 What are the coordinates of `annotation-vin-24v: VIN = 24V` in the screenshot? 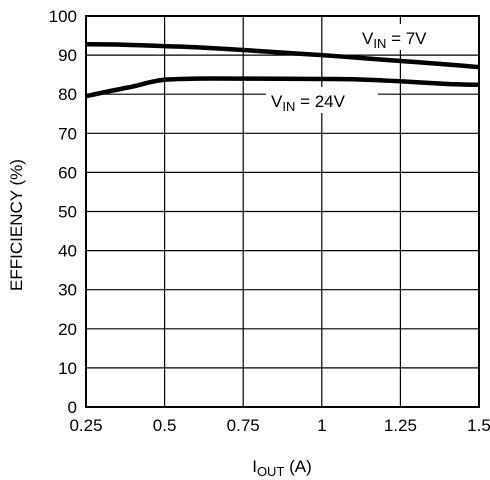 It's located at (322, 100).